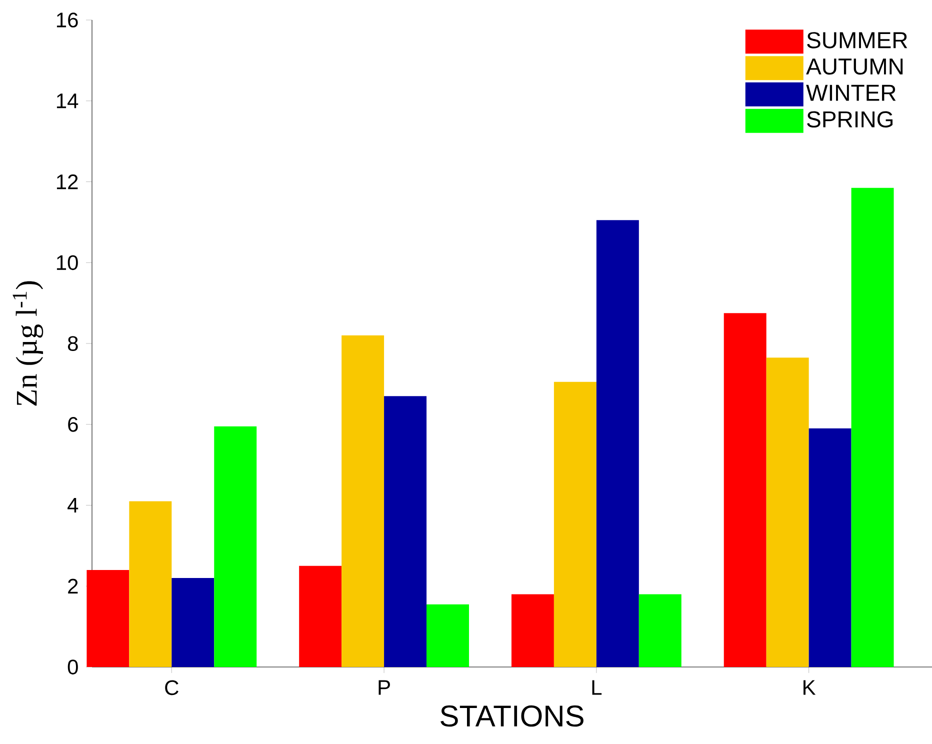  I want to click on y-tick-label: 4, so click(73, 505).